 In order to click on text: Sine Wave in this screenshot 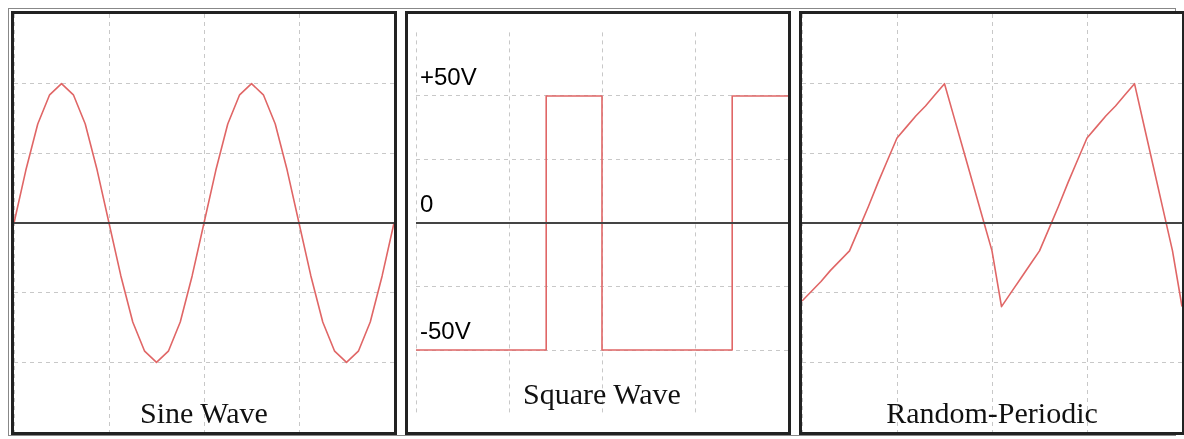, I will do `click(204, 412)`.